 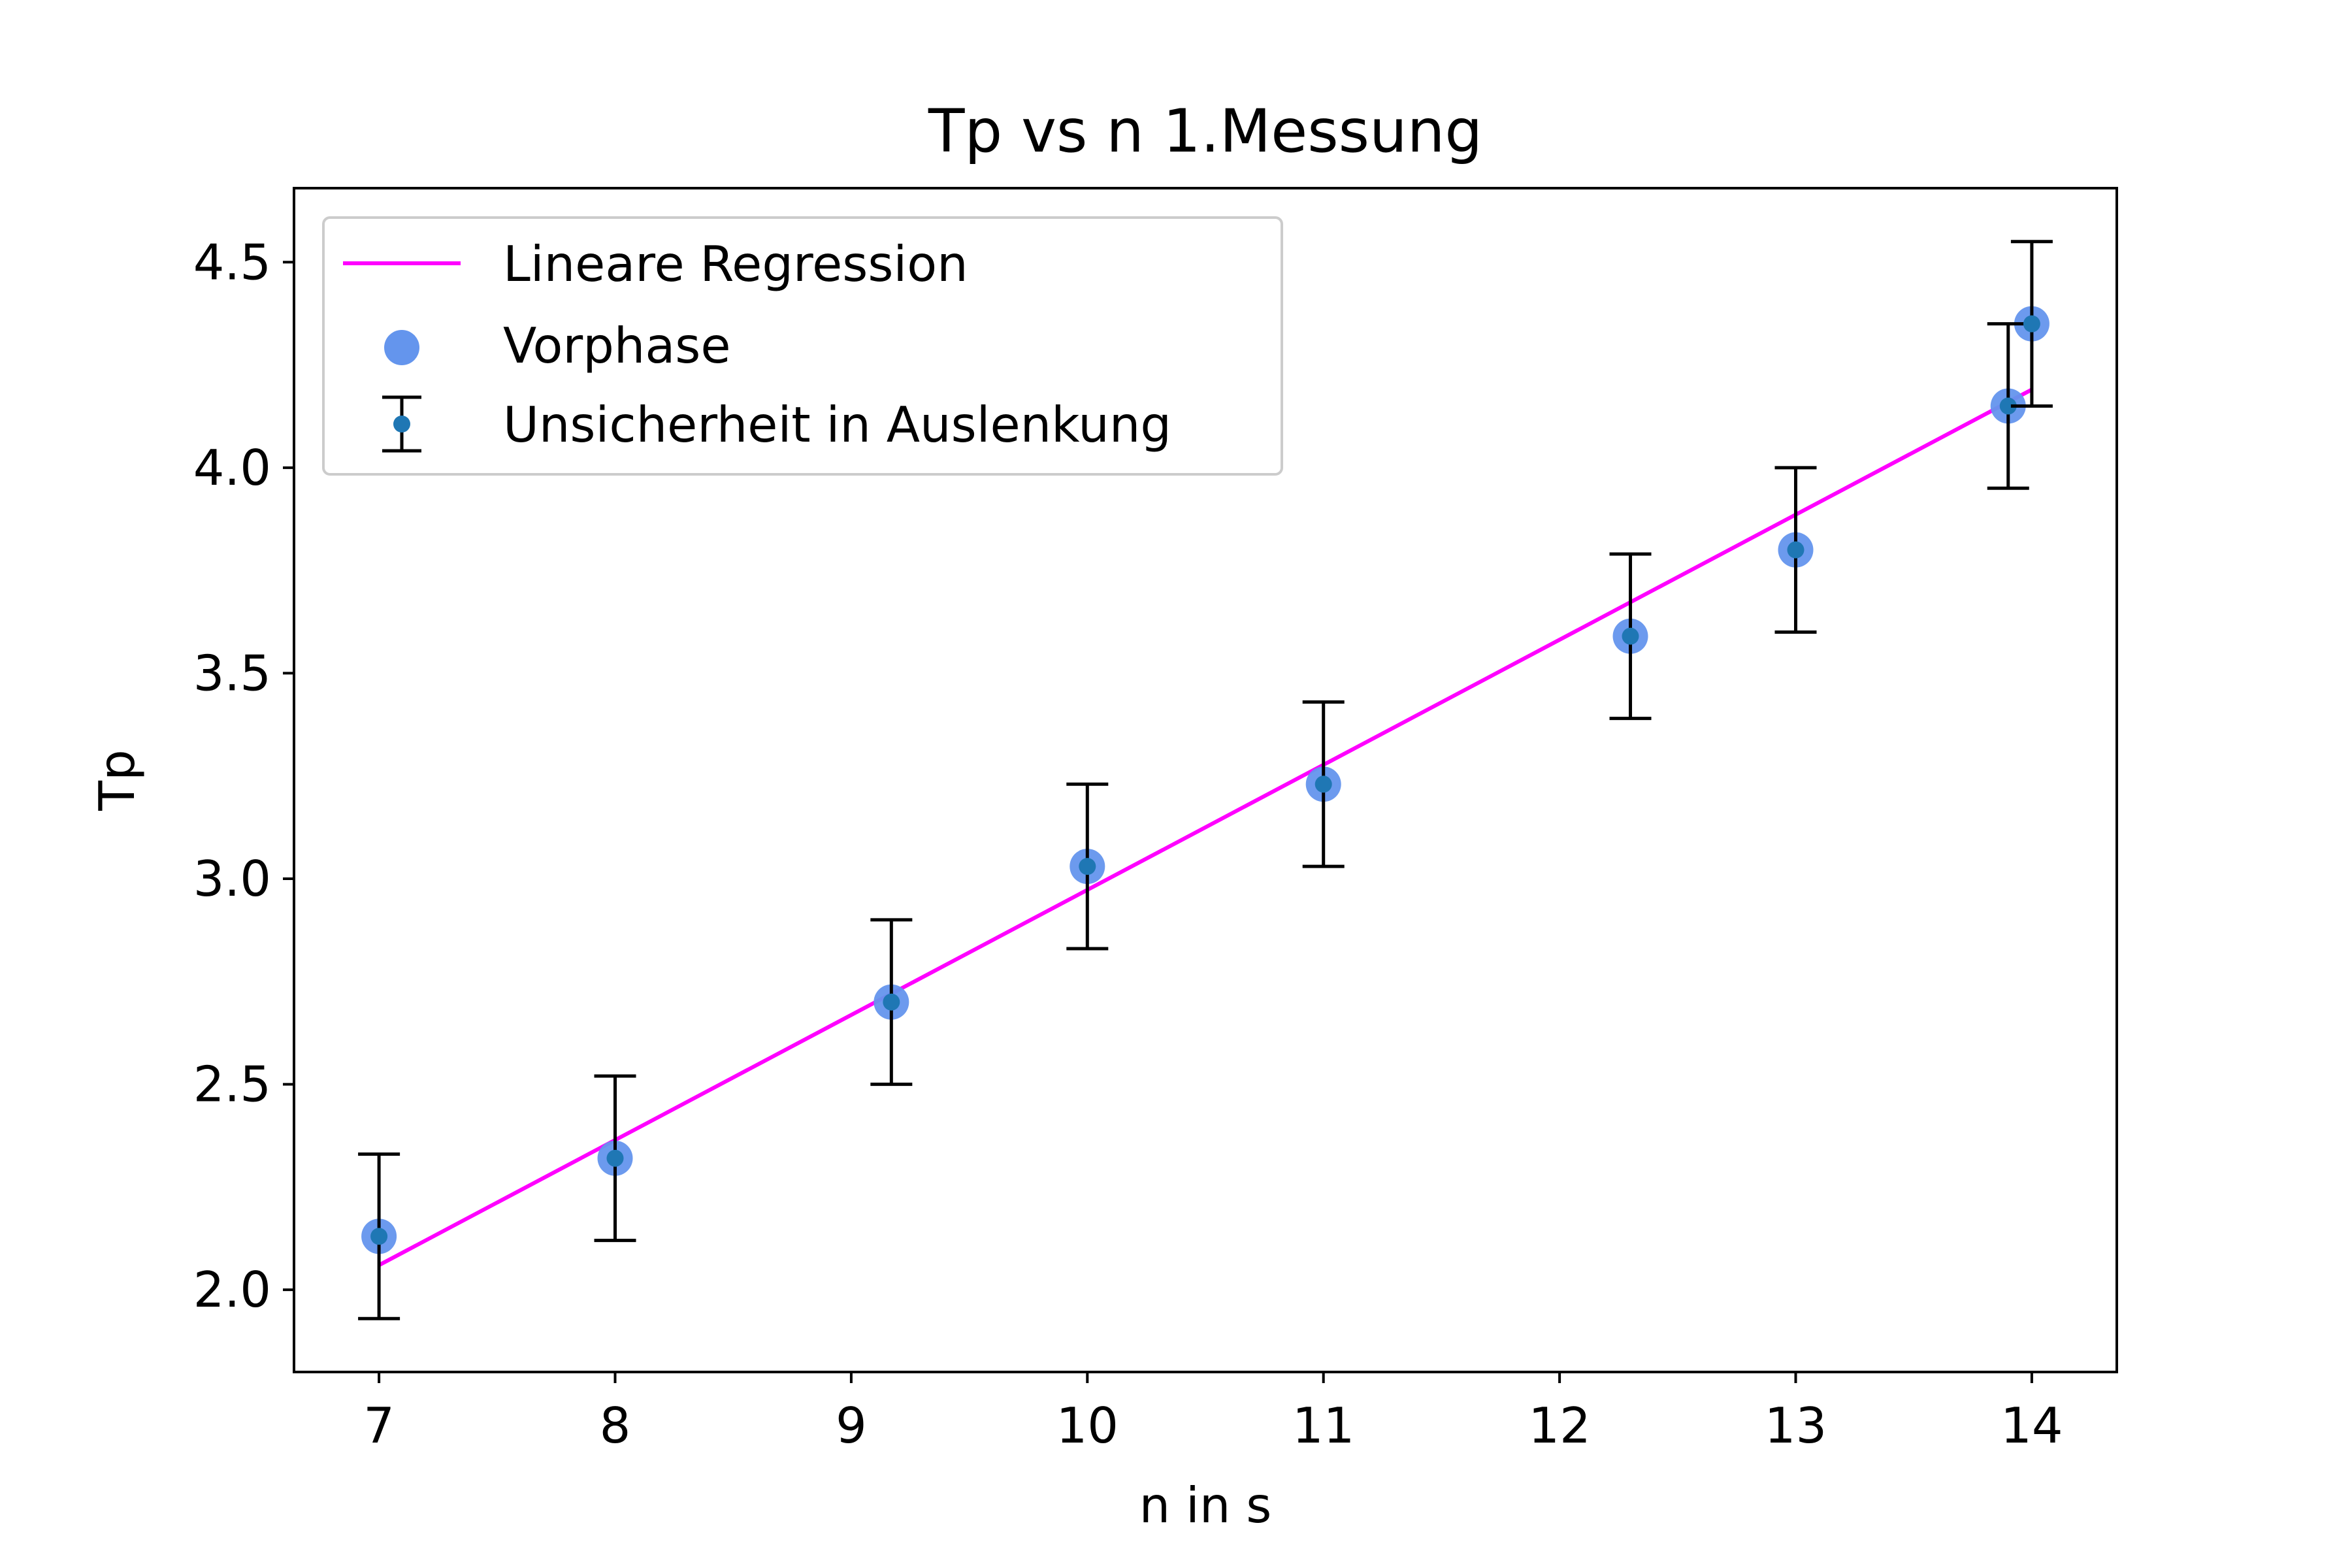 What do you see at coordinates (1213, 1413) in the screenshot?
I see `x-axis: 7 8 9 10 11 12 13 14` at bounding box center [1213, 1413].